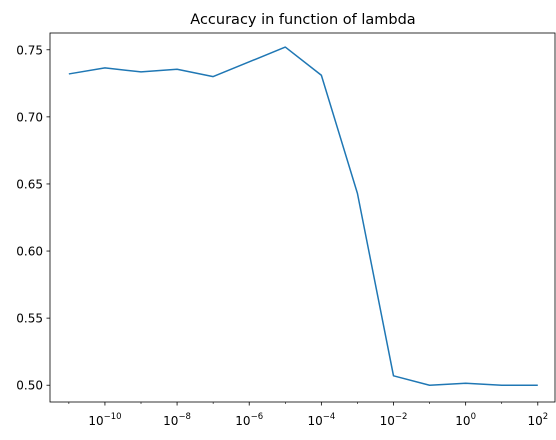  What do you see at coordinates (249, 420) in the screenshot?
I see `x-tick-label: 10⁻⁶` at bounding box center [249, 420].